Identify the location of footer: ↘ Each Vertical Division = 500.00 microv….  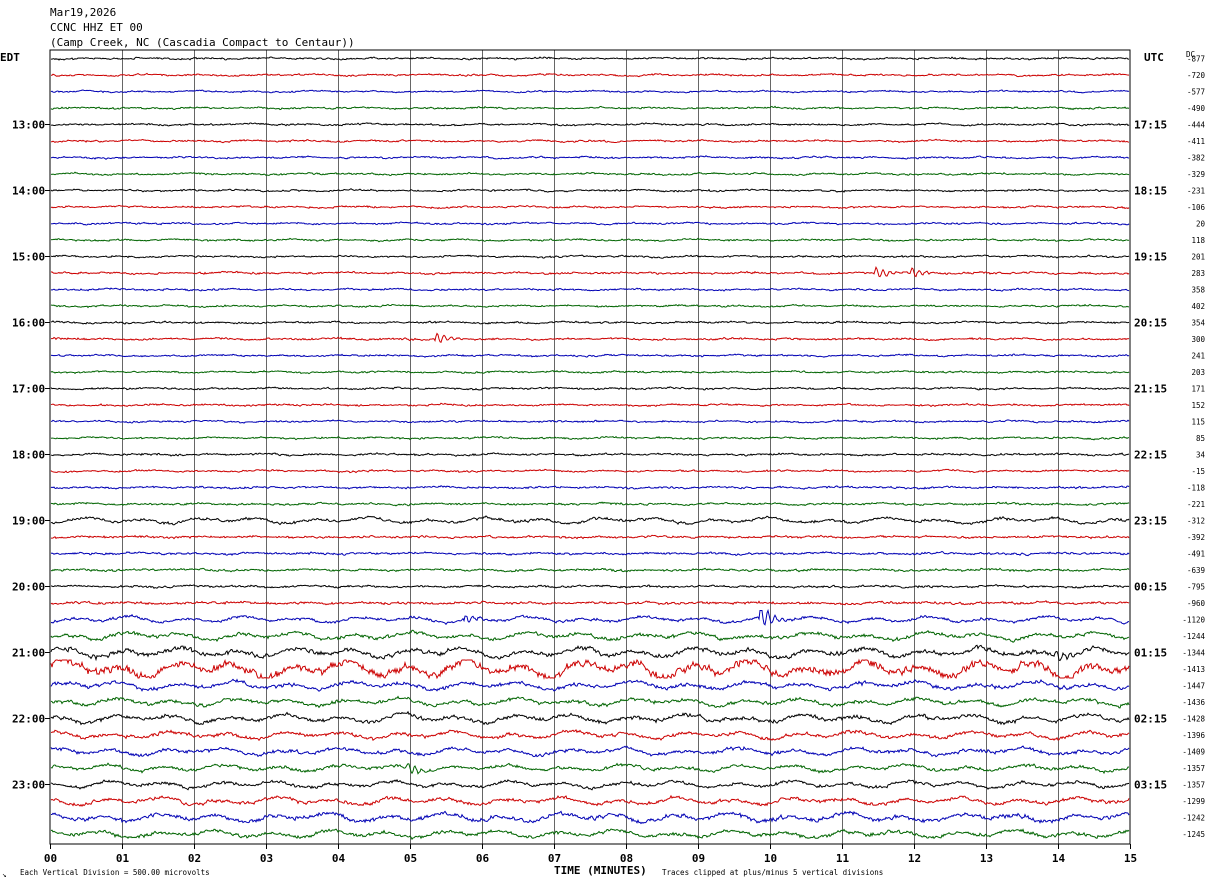
(442, 871).